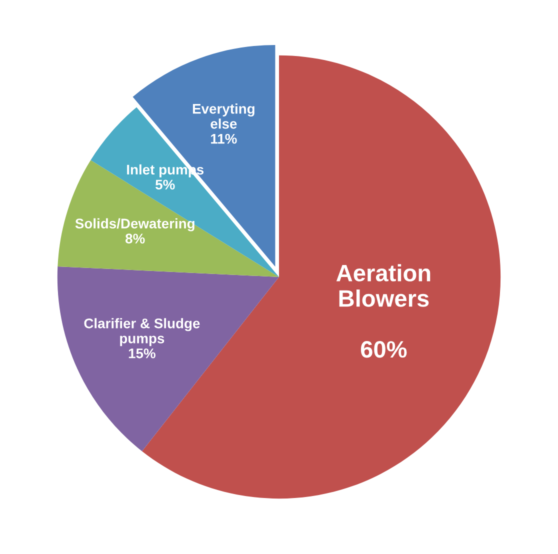 This screenshot has width=558, height=554. What do you see at coordinates (142, 332) in the screenshot?
I see `slice-label: Clarifier & Sludge pumps` at bounding box center [142, 332].